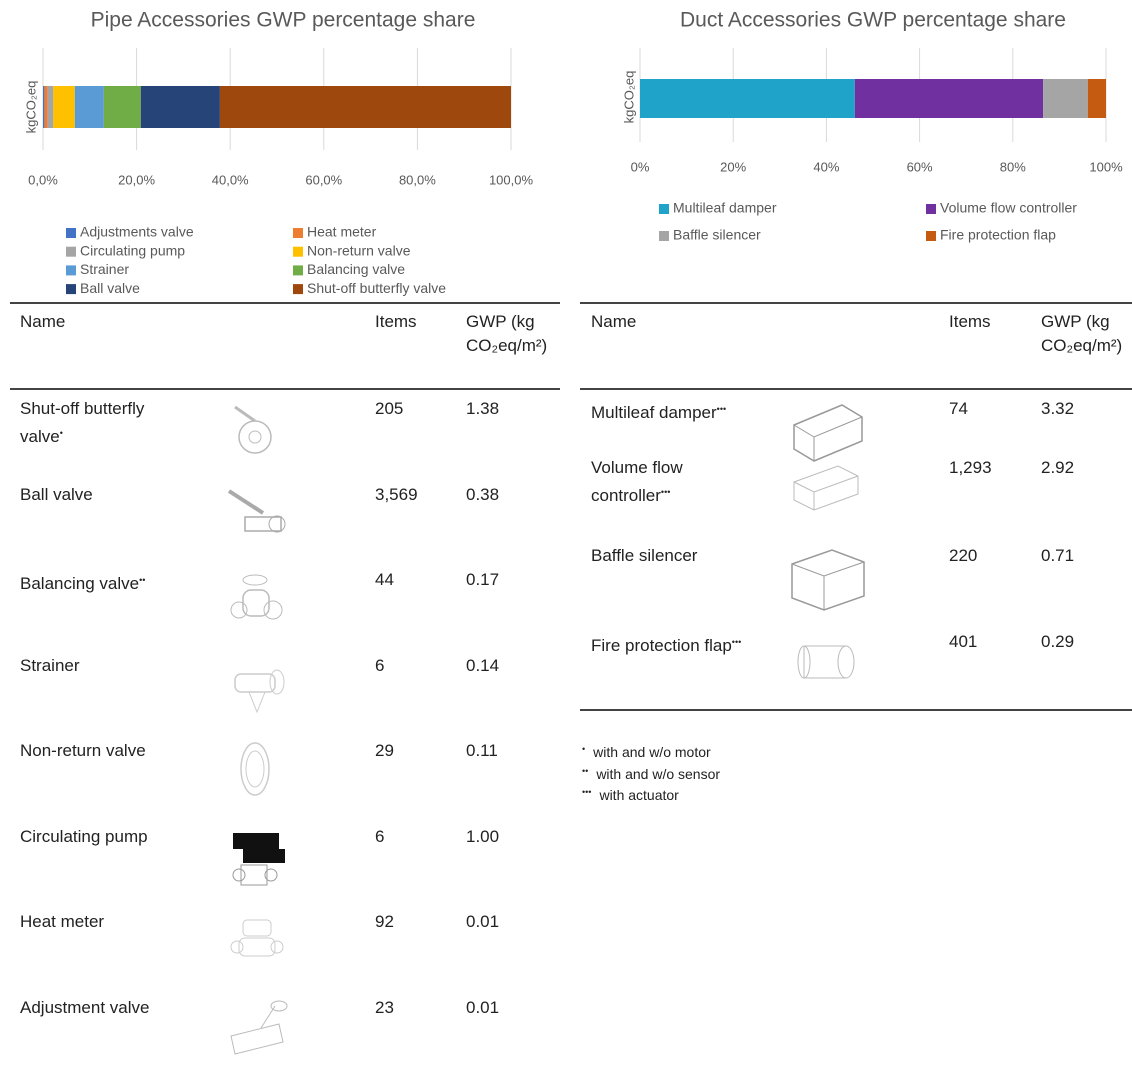 This screenshot has height=1070, width=1132. I want to click on row-name: Heat meter, so click(95, 922).